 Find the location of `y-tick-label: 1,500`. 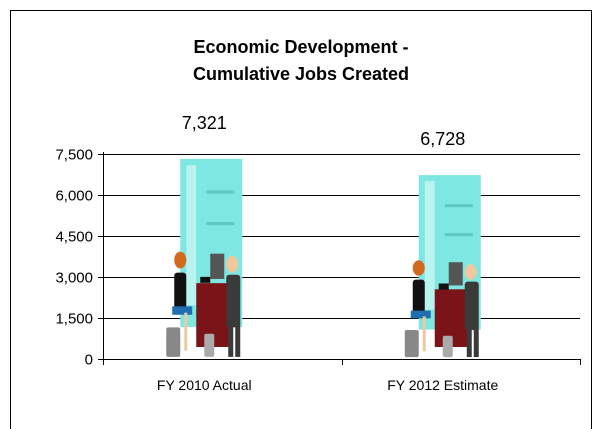

y-tick-label: 1,500 is located at coordinates (74, 319).